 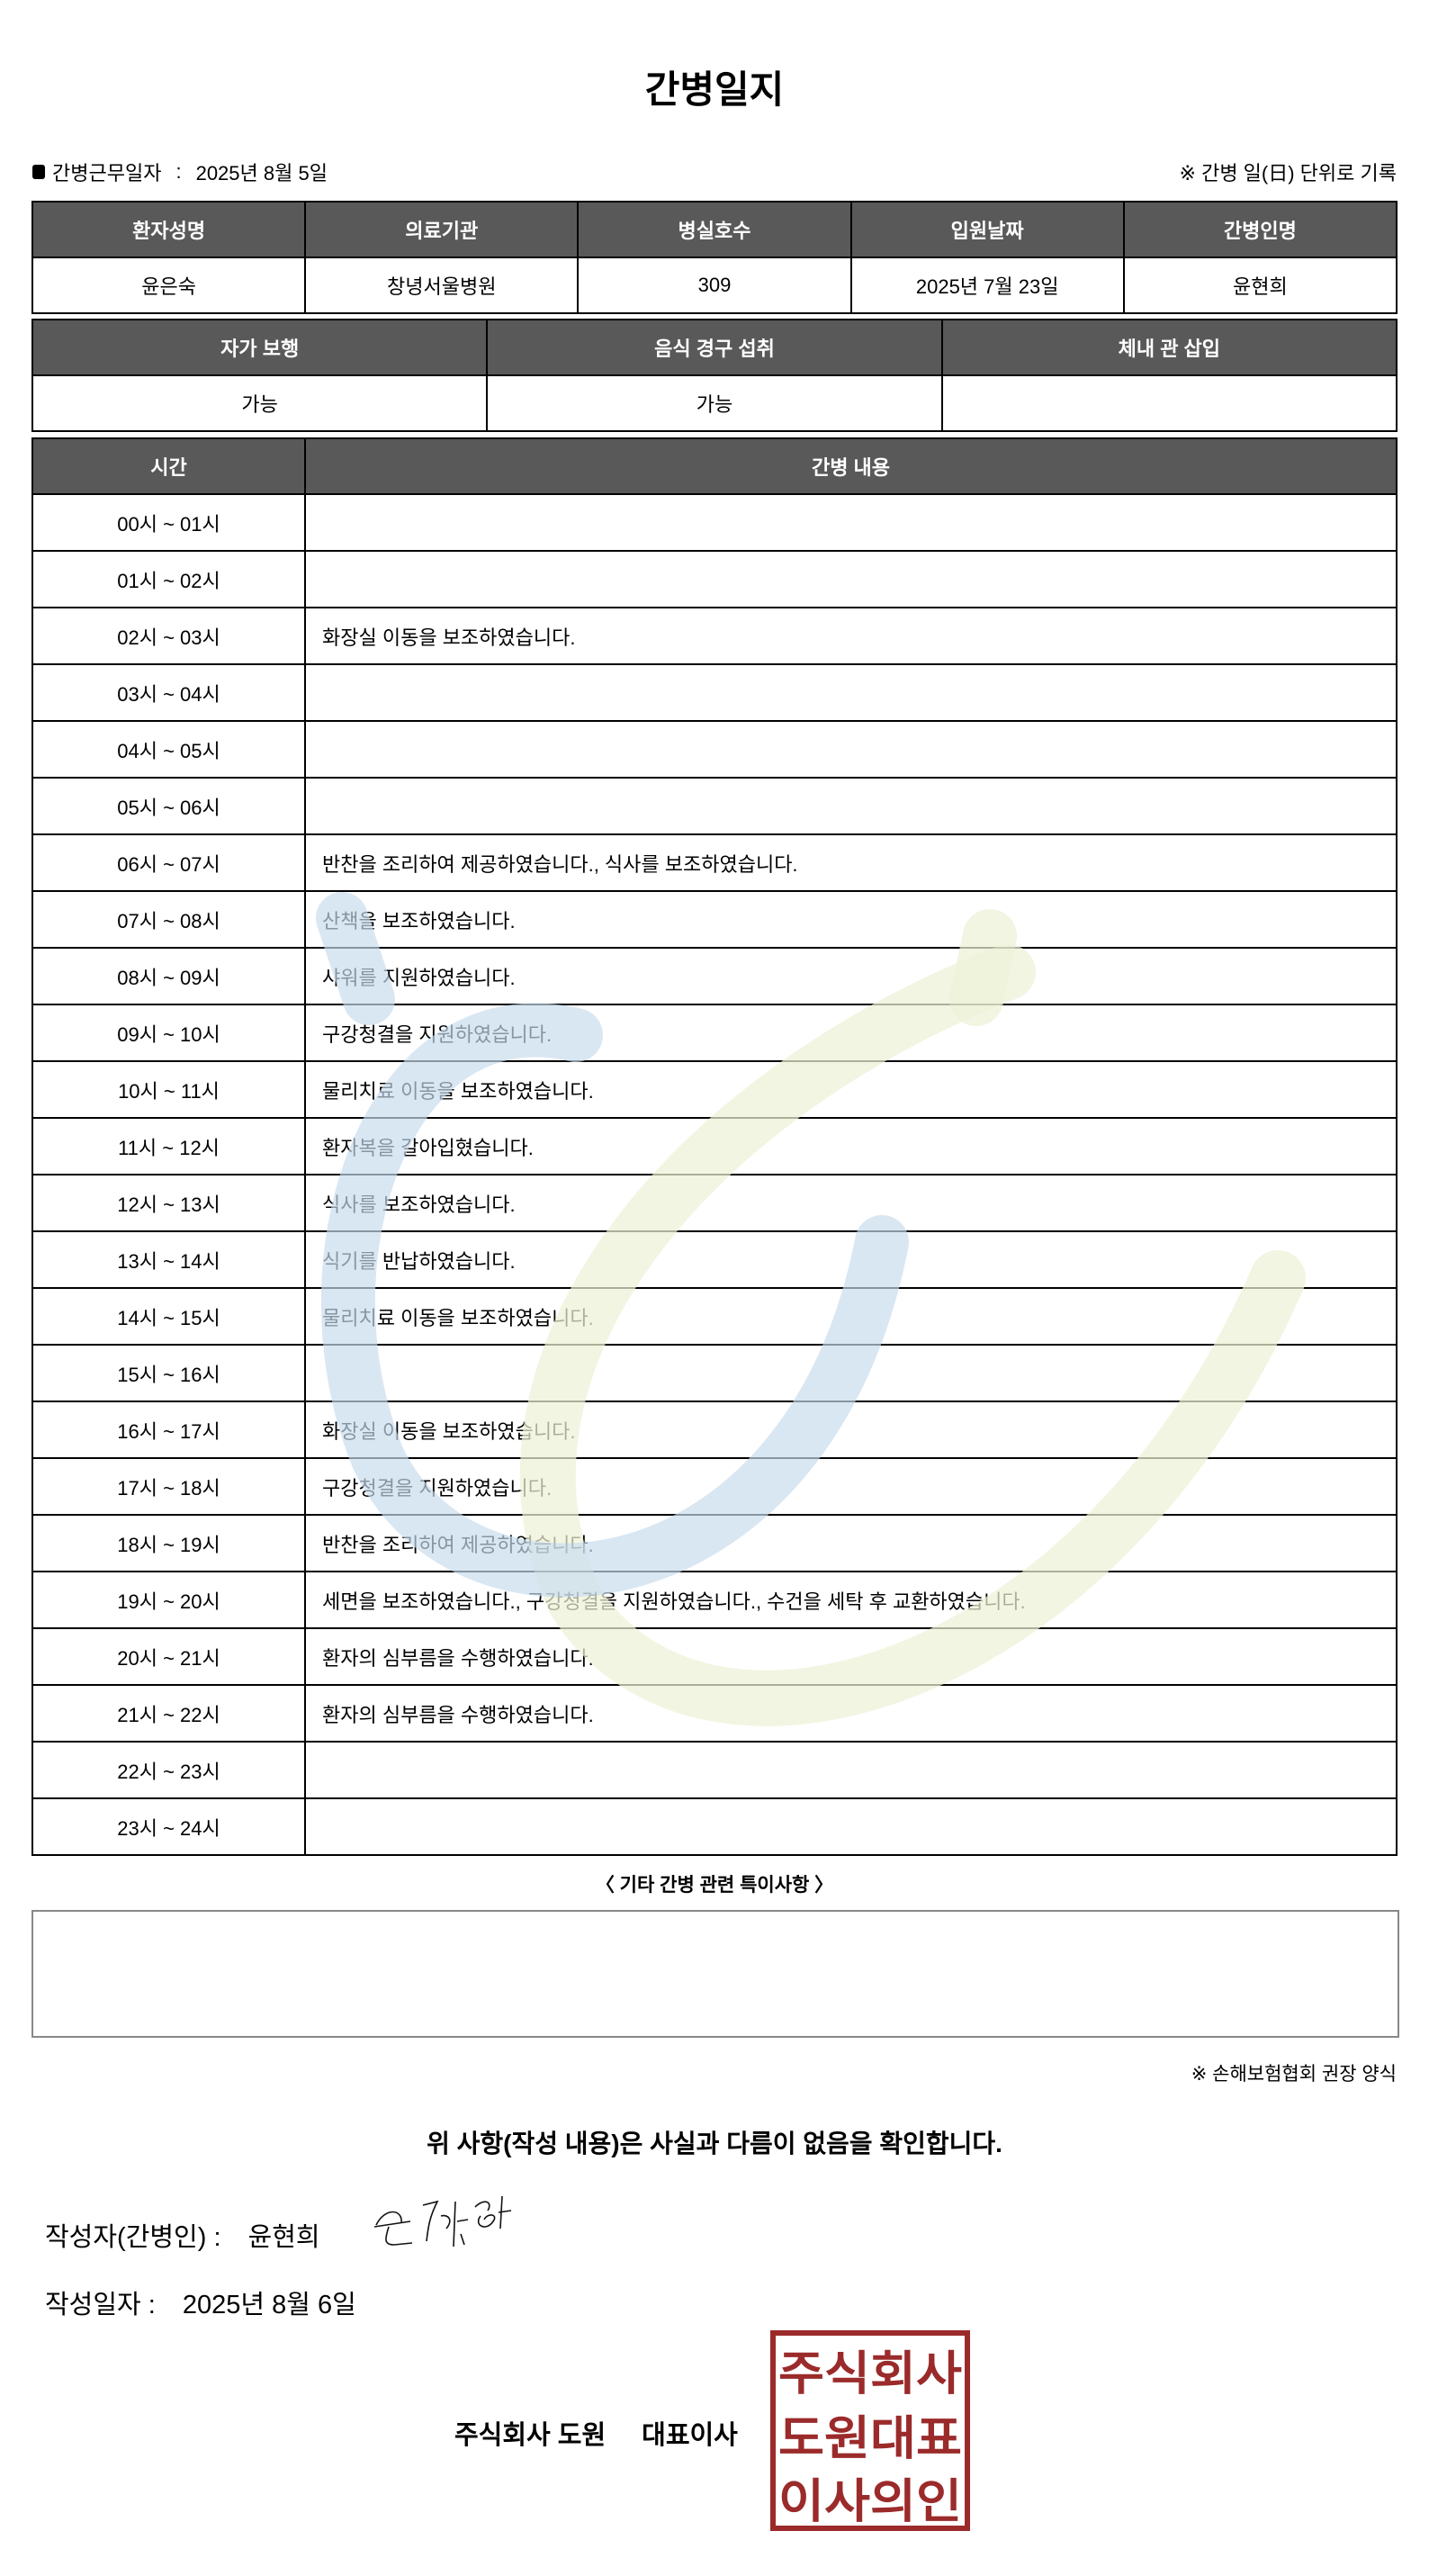 I want to click on unit-note: ※ 간병 일(日) 단위로 기록, so click(x=1288, y=173).